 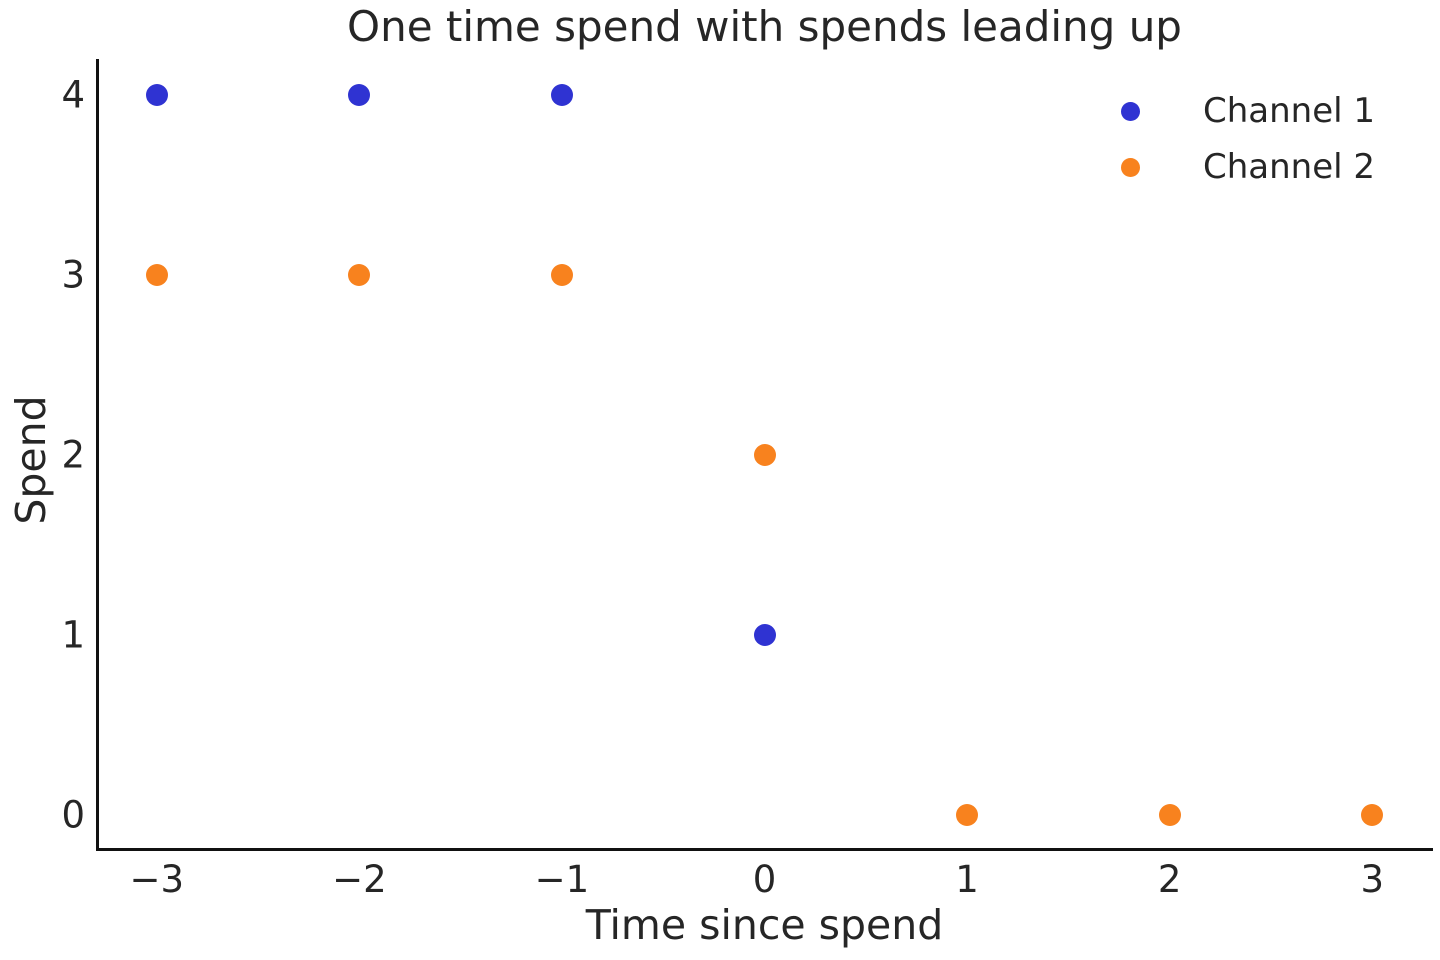 What do you see at coordinates (764, 925) in the screenshot?
I see `x-axis-label: Time since spend` at bounding box center [764, 925].